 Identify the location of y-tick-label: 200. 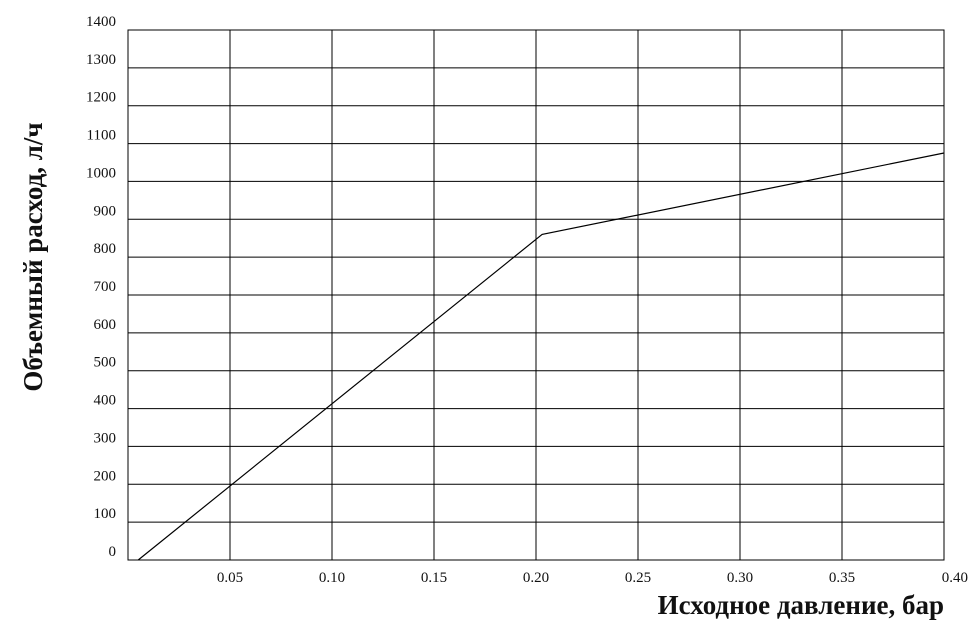
(105, 476).